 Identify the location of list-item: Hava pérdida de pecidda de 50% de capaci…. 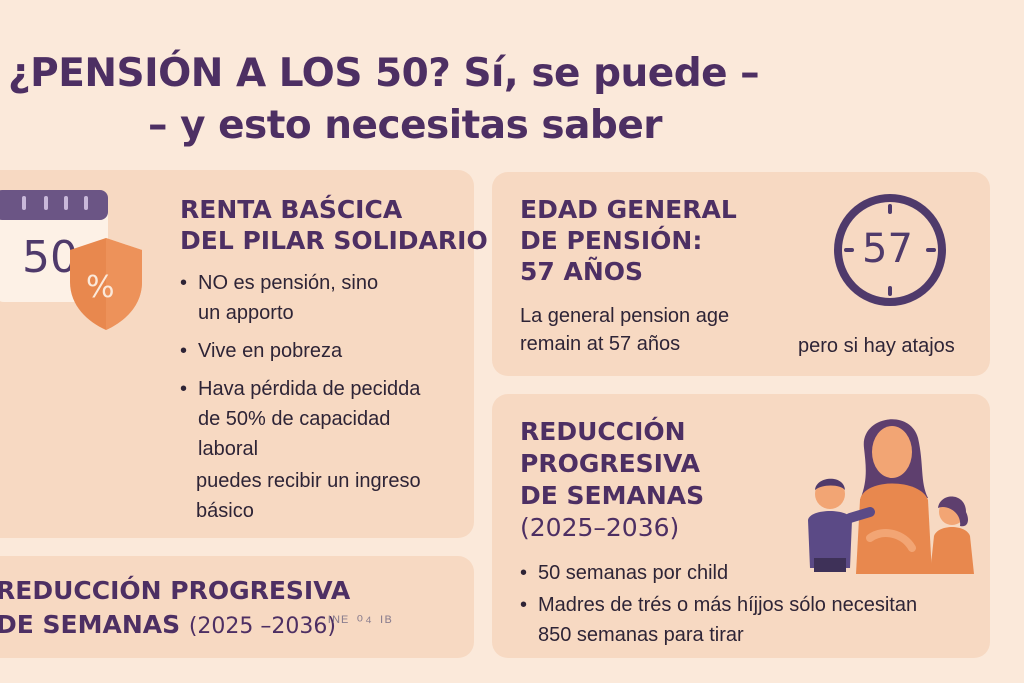
(325, 419).